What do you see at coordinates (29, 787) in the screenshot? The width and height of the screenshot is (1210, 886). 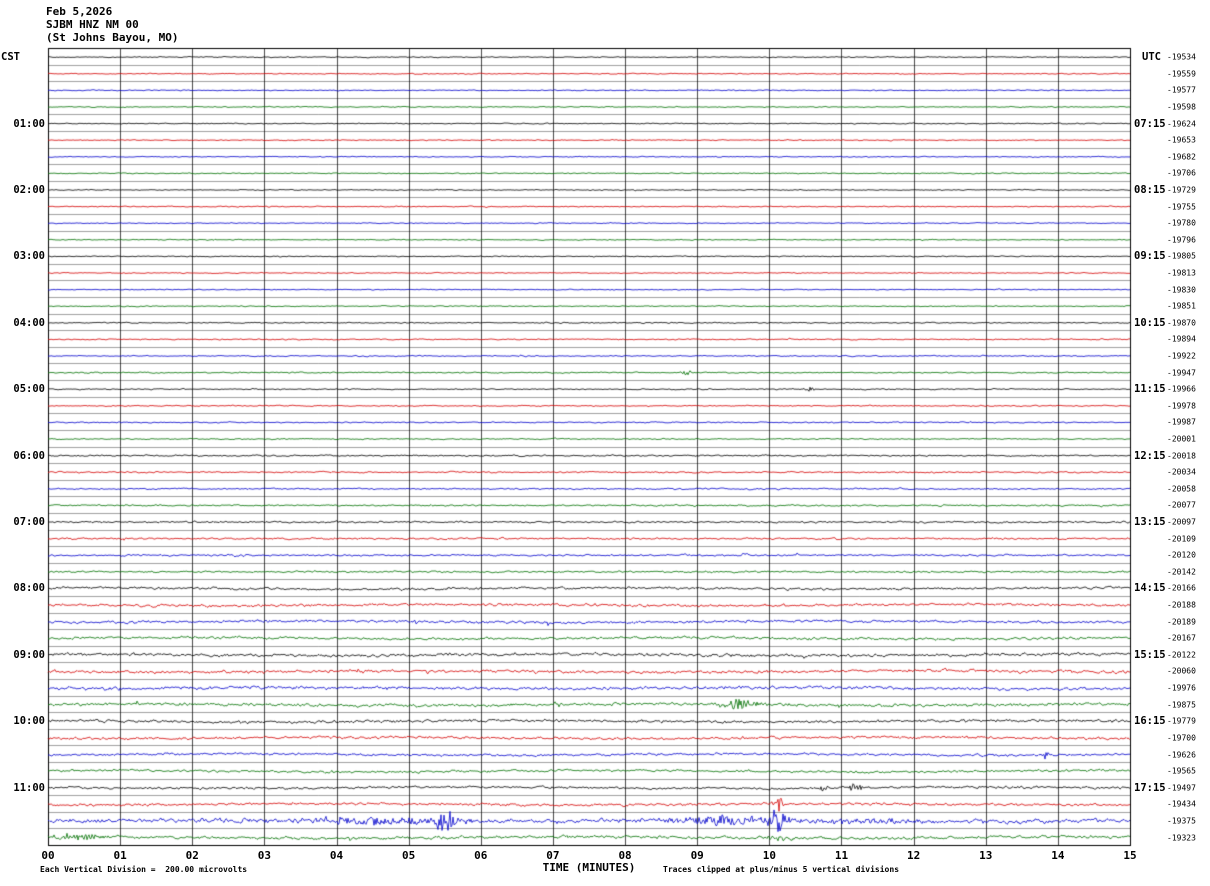 I see `left-hour-label: 11:00` at bounding box center [29, 787].